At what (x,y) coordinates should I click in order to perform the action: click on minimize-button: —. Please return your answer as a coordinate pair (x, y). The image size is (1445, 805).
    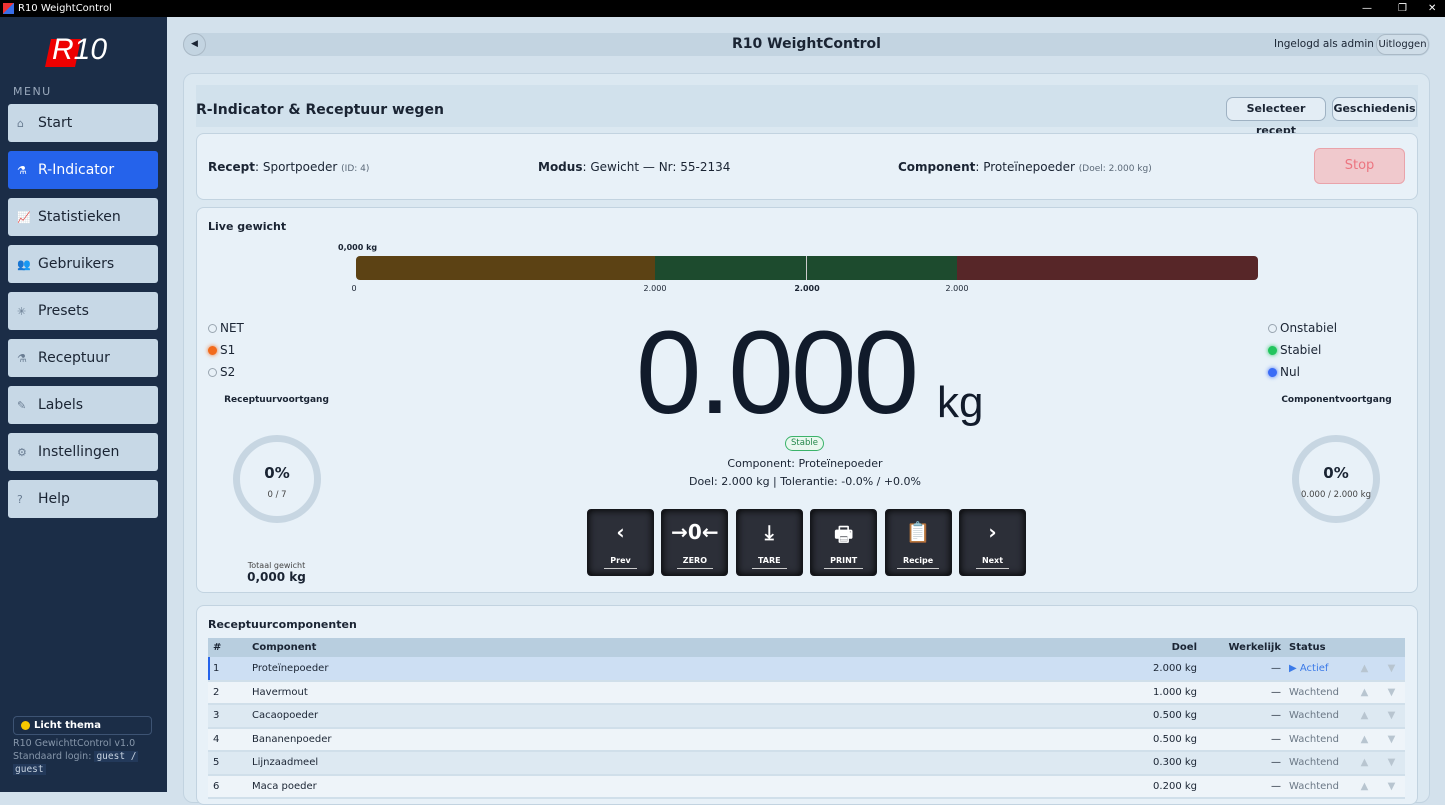
    Looking at the image, I should click on (1367, 8).